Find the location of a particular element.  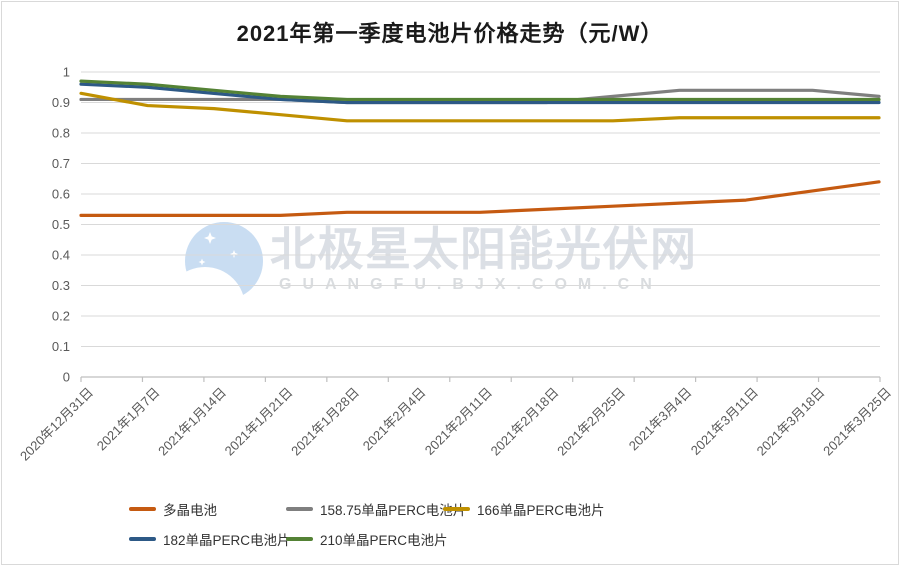

watermark-url: GUANGFU.BJX.COM.CN is located at coordinates (471, 284).